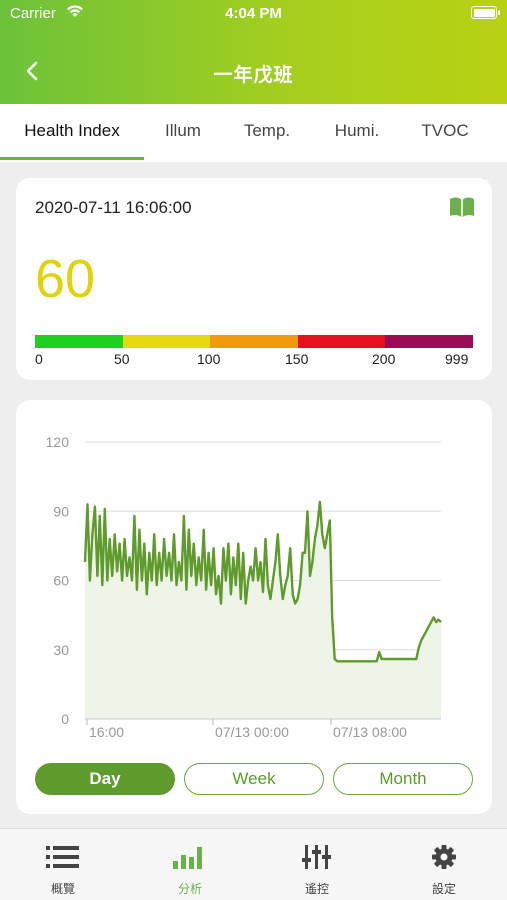  What do you see at coordinates (58, 442) in the screenshot?
I see `y-tick-label: 120` at bounding box center [58, 442].